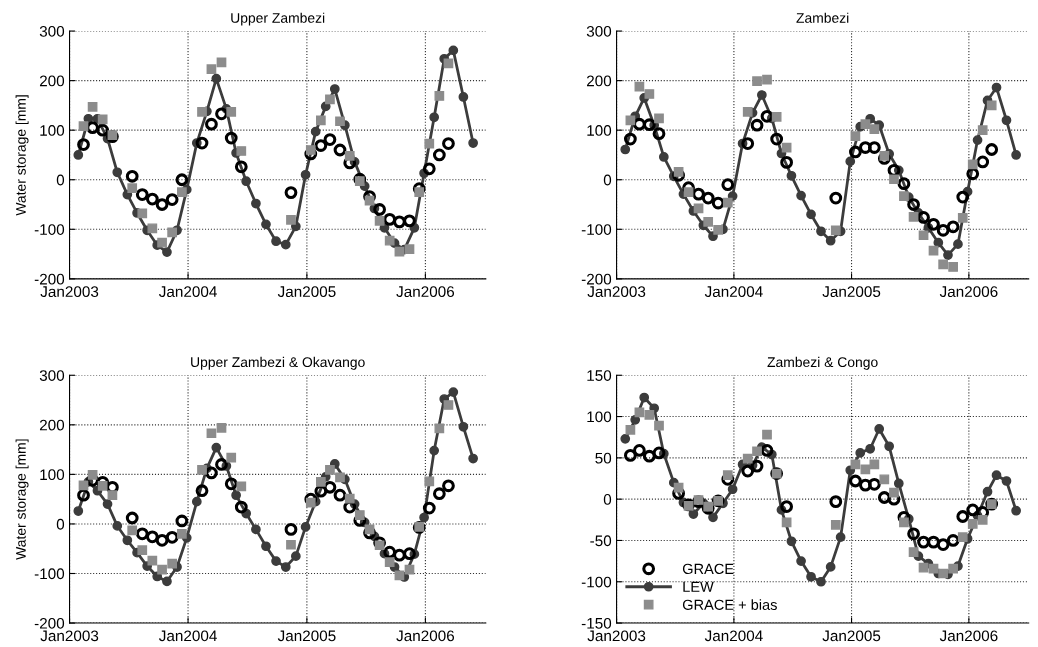 The width and height of the screenshot is (1038, 647). I want to click on legend-label: LEW, so click(698, 586).